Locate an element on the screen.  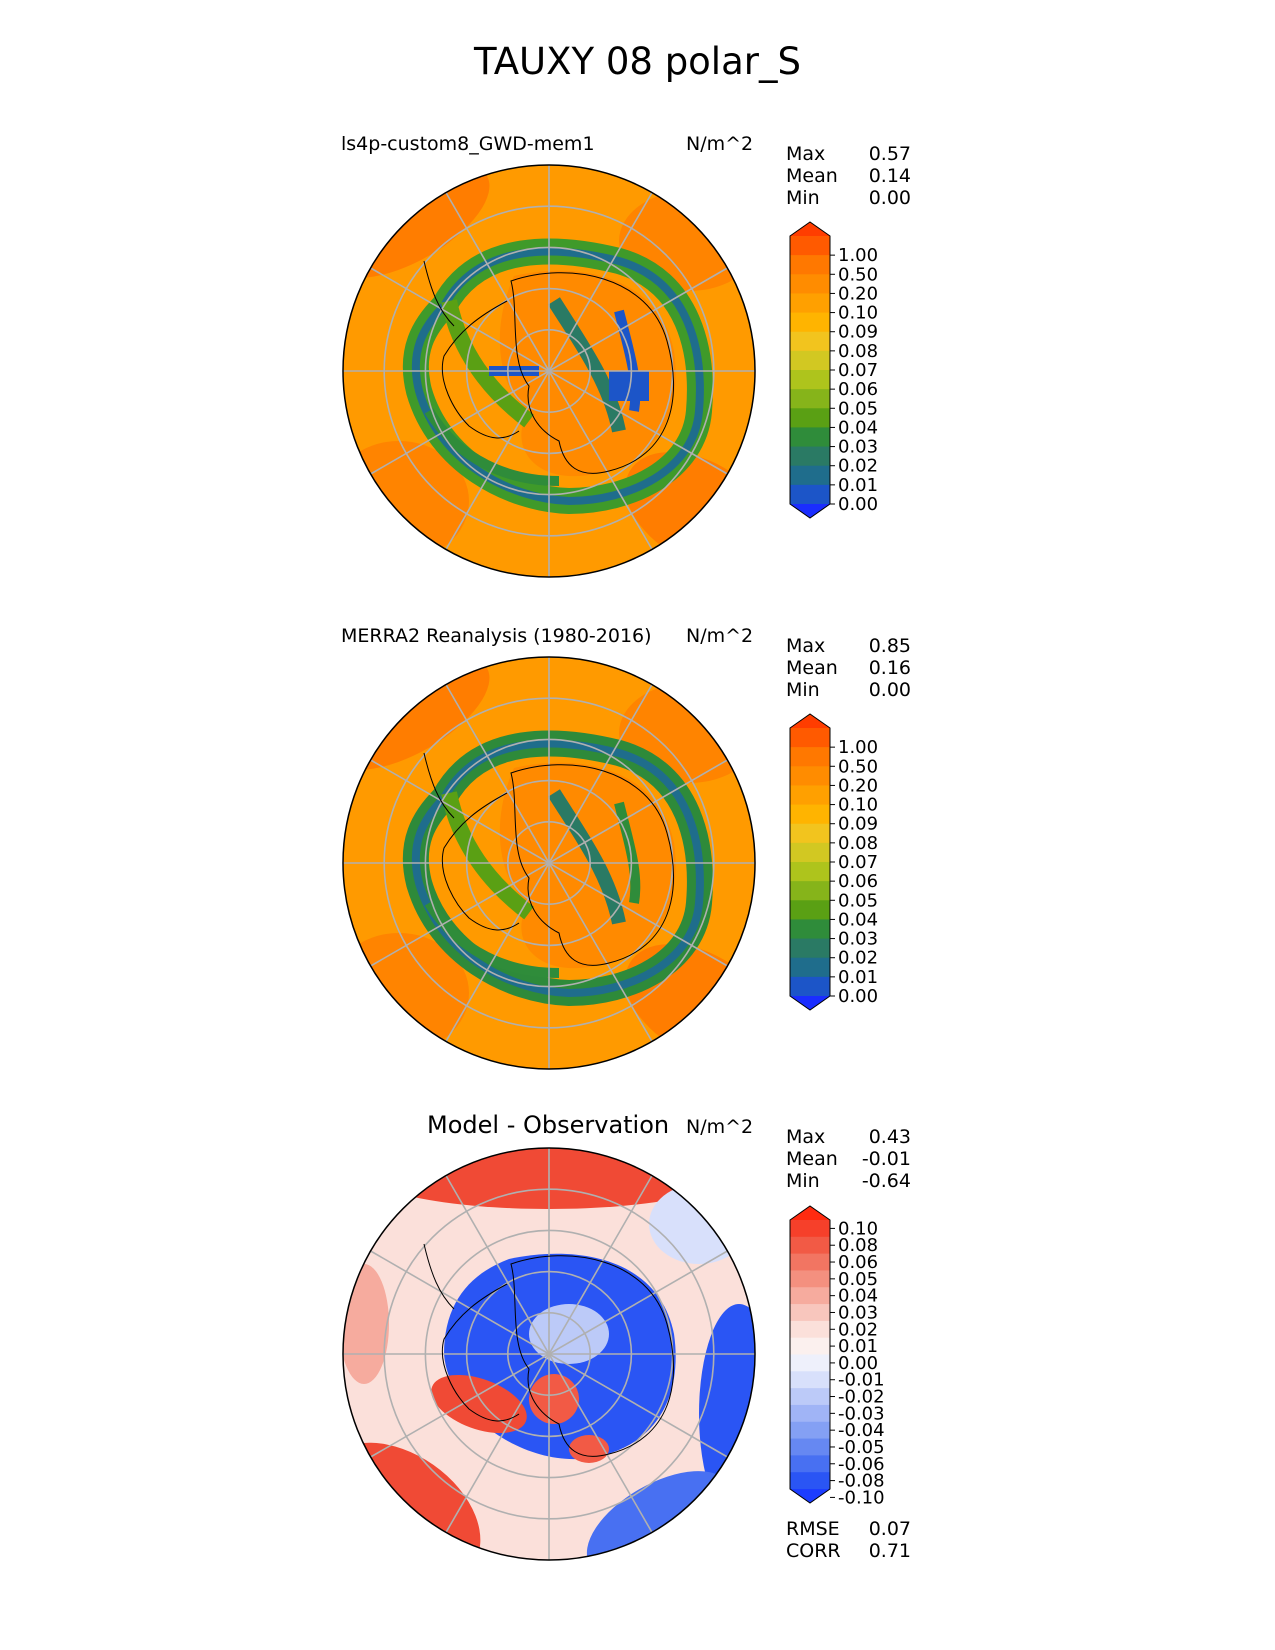
colorbar-tick-label: 0.00 is located at coordinates (858, 996).